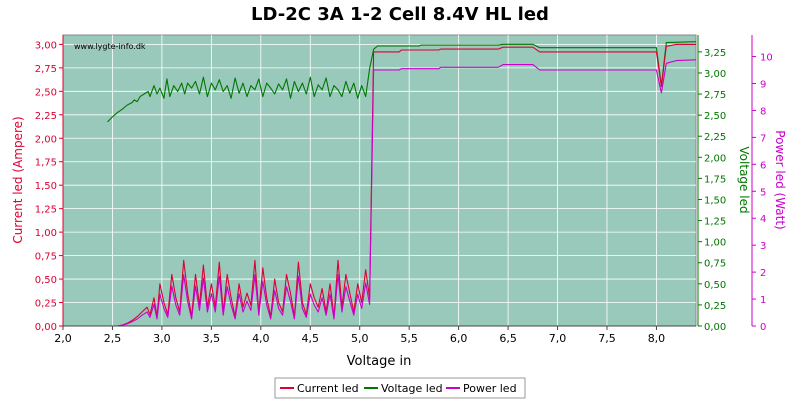  I want to click on x-tick-label: 7,5, so click(607, 338).